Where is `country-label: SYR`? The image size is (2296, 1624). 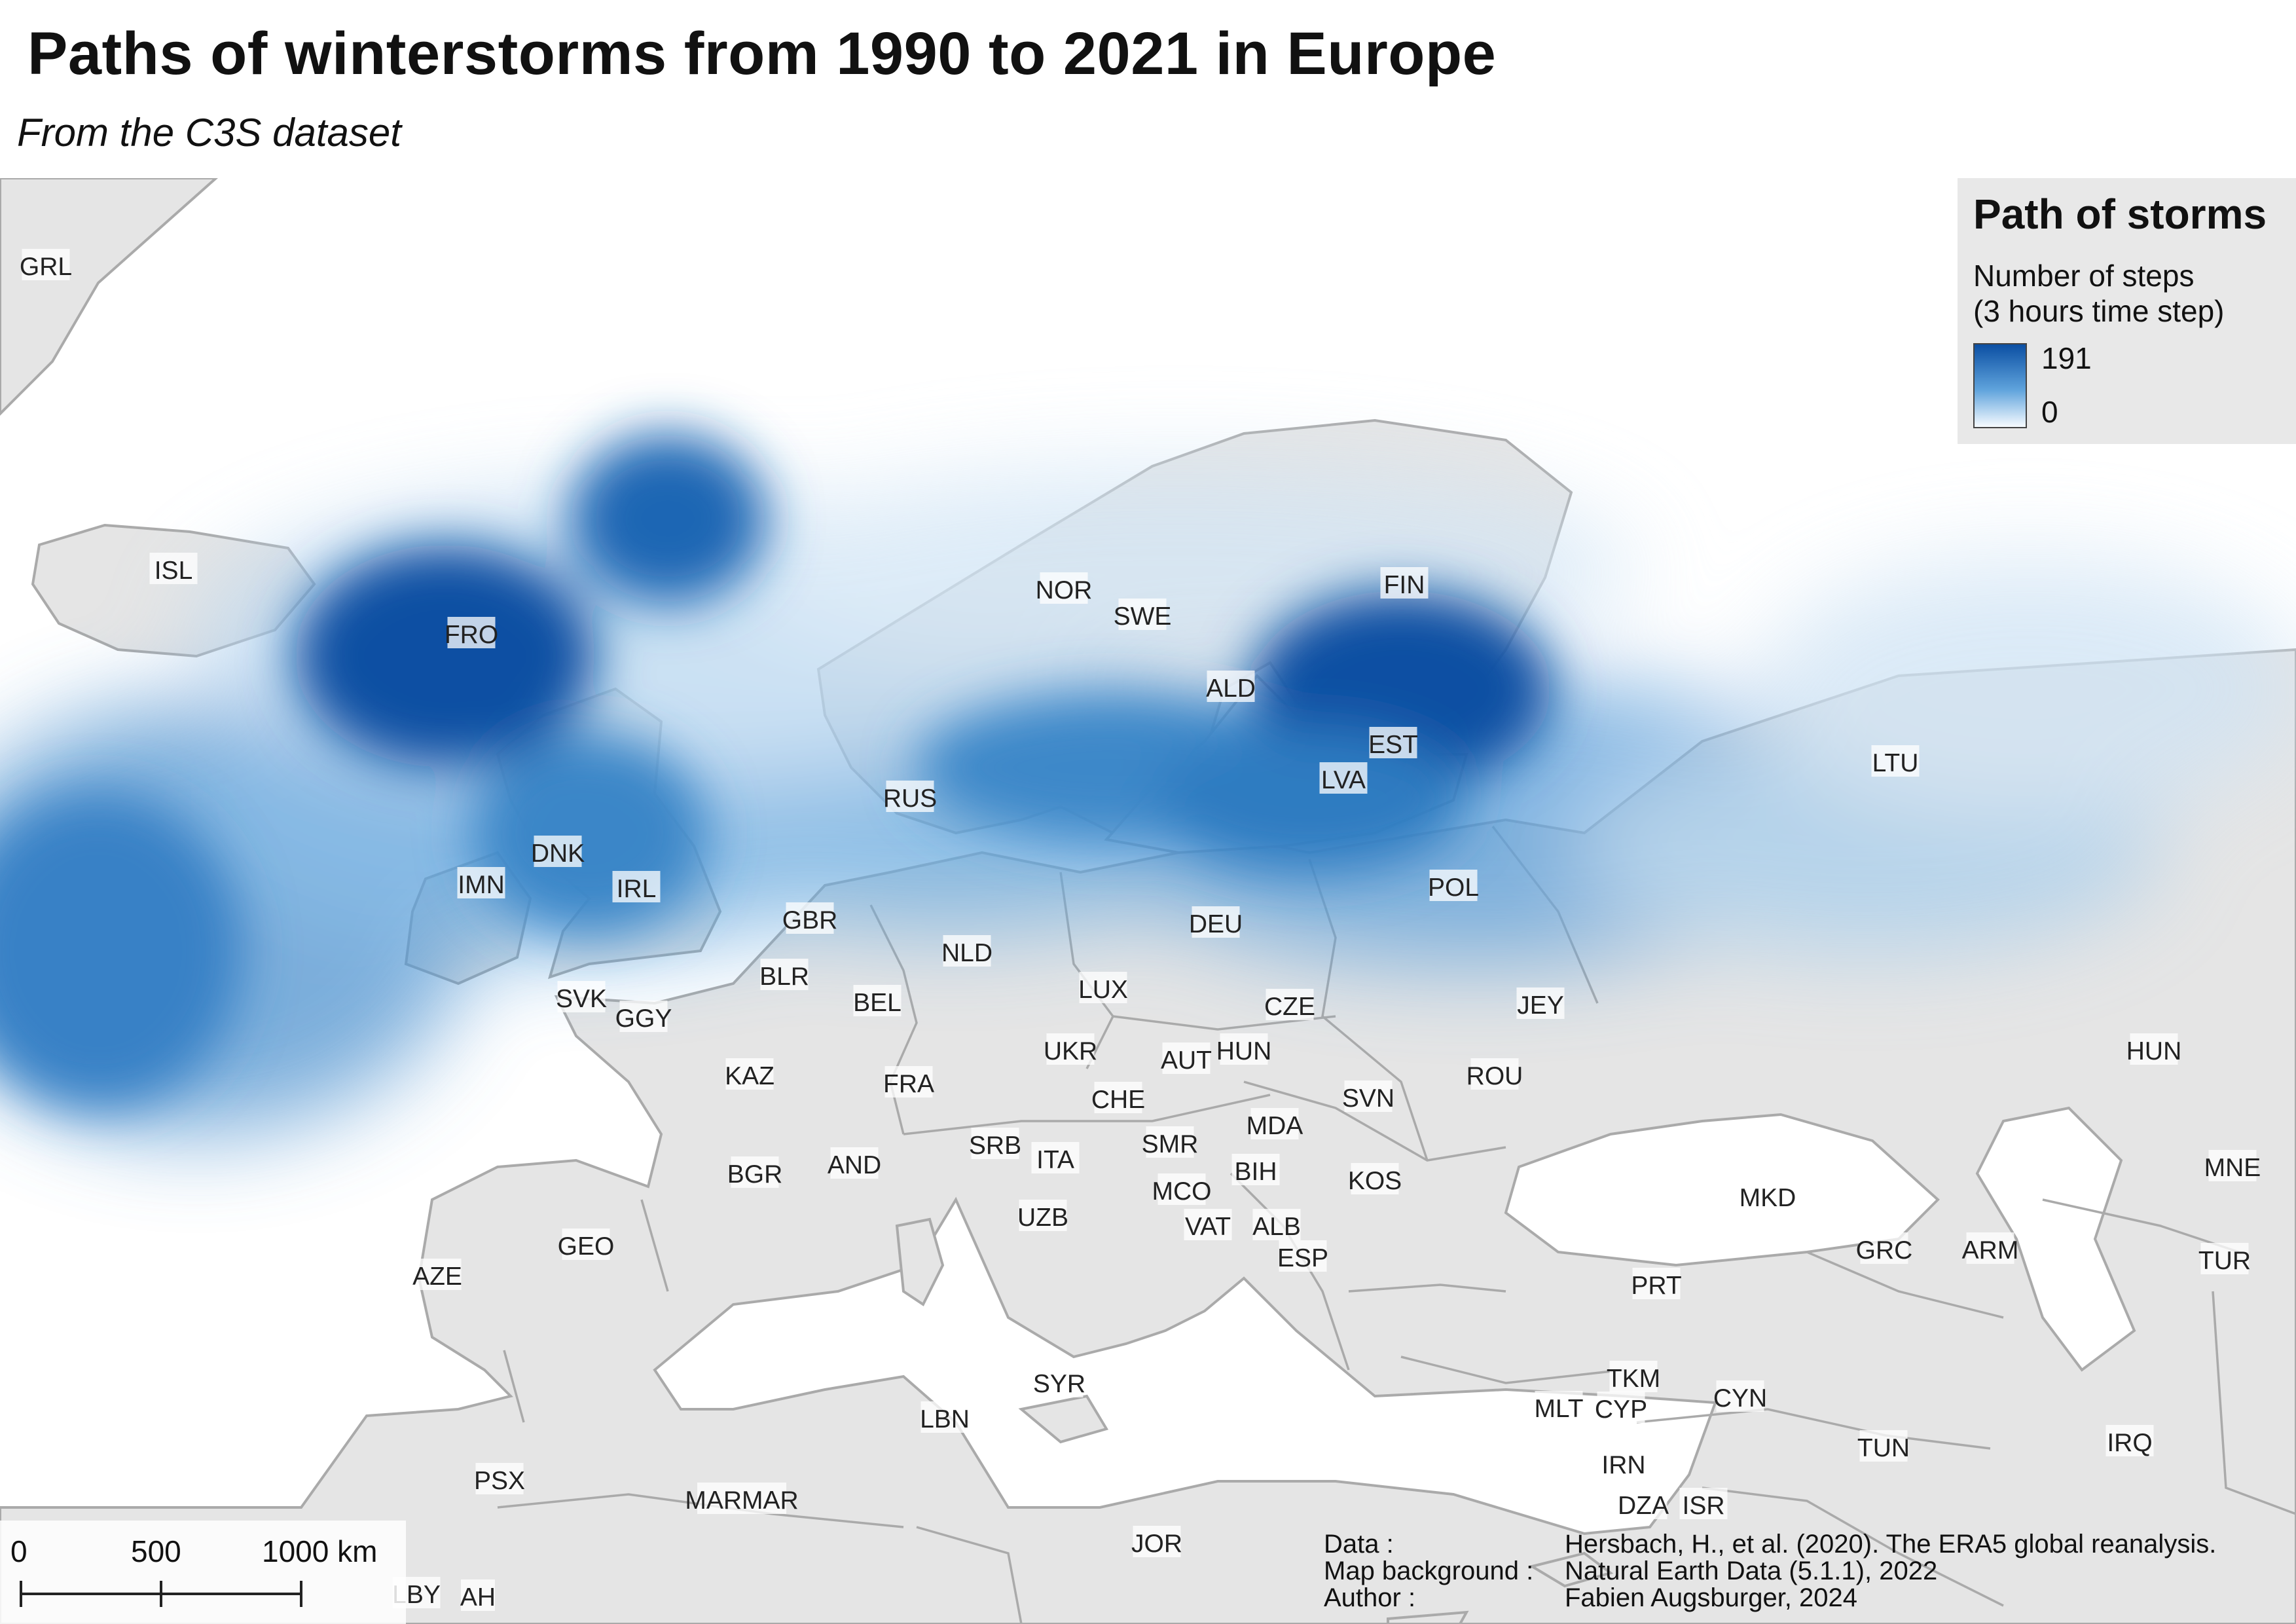
country-label: SYR is located at coordinates (1059, 1384).